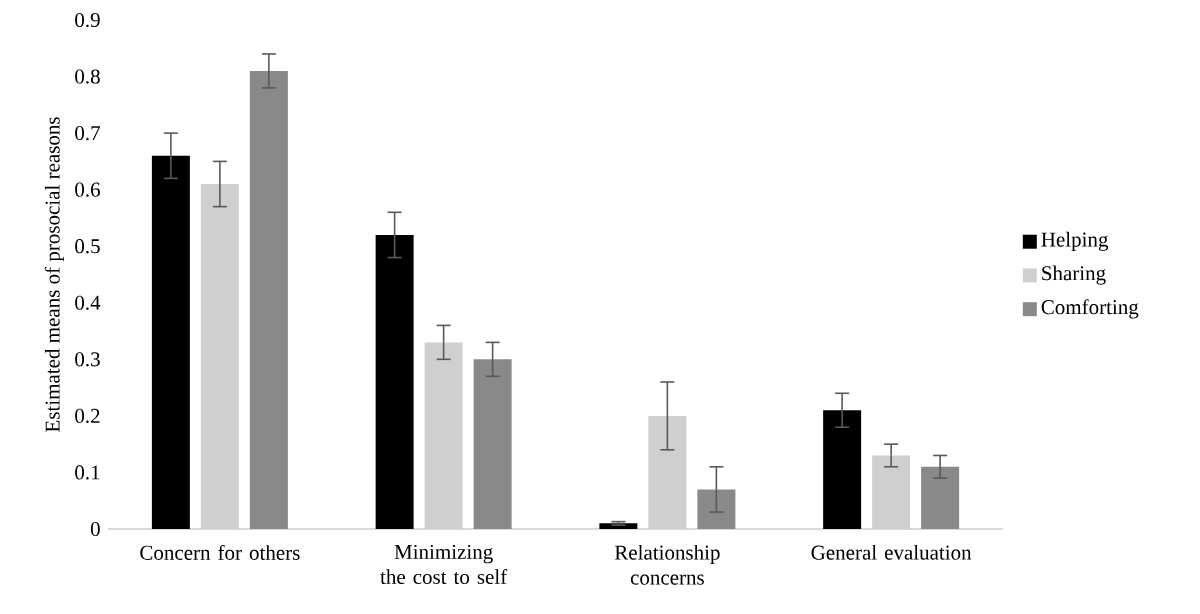 The width and height of the screenshot is (1200, 614). Describe the element at coordinates (87, 189) in the screenshot. I see `y-tick-label: 0.6` at that location.